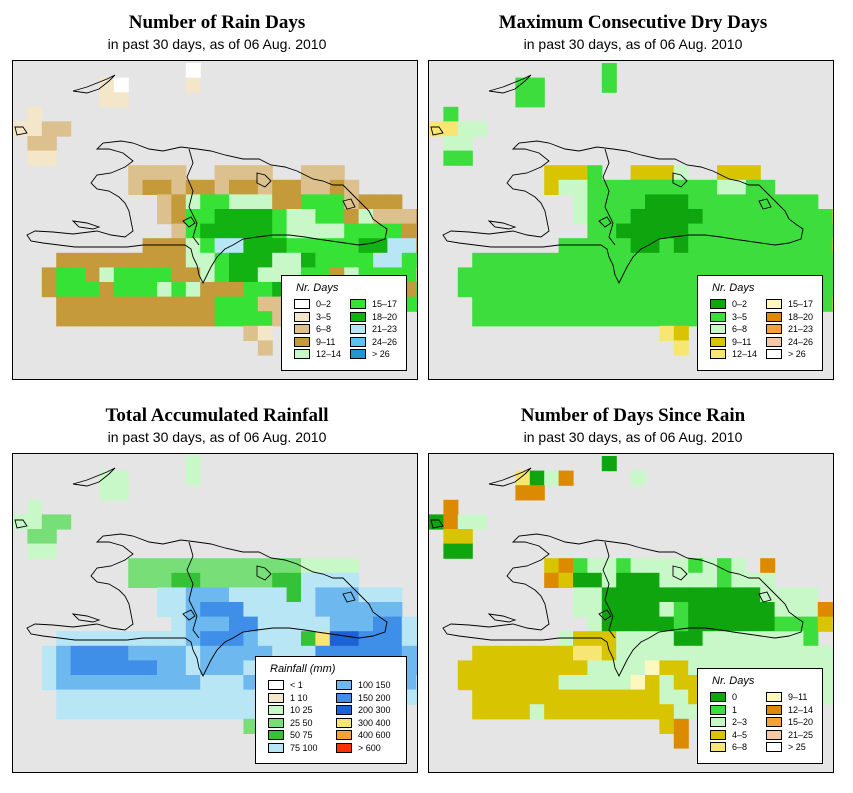  What do you see at coordinates (370, 354) in the screenshot?
I see `legend-item: > 26` at bounding box center [370, 354].